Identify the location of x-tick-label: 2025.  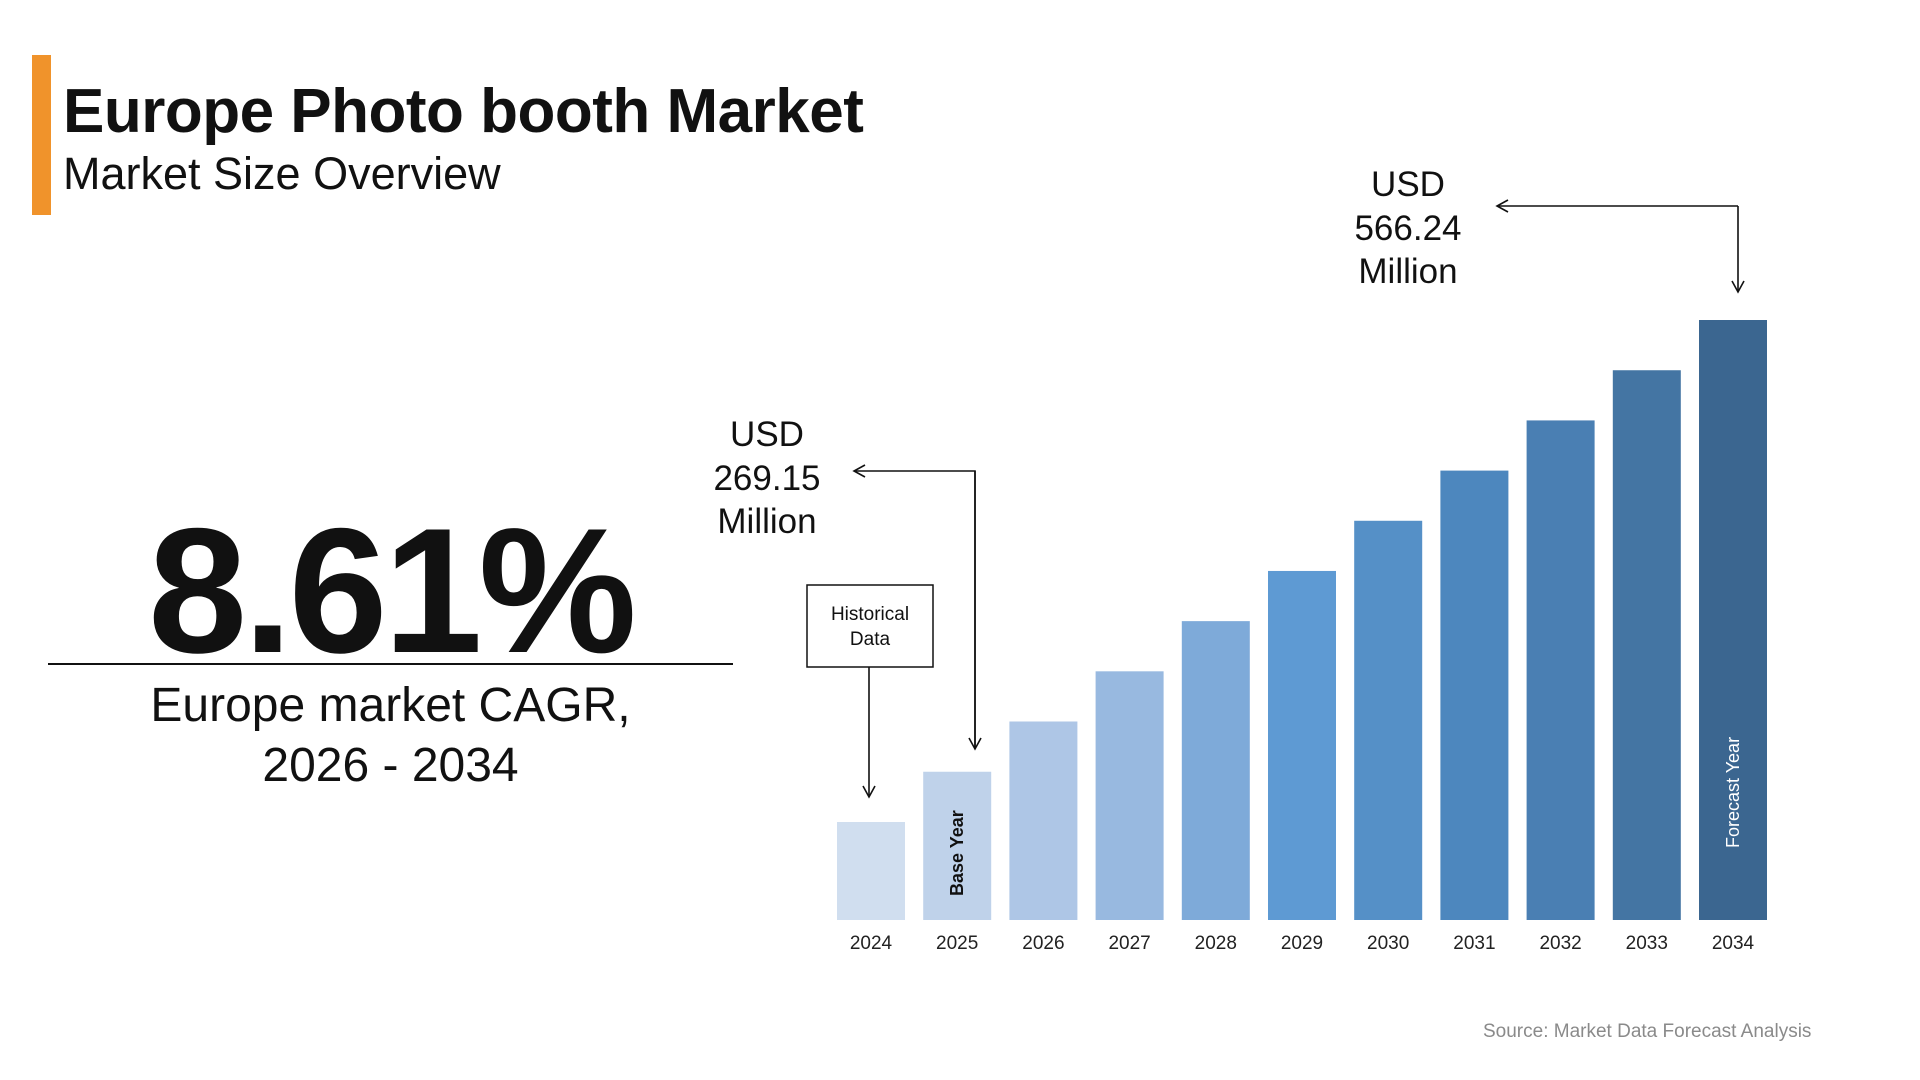
(957, 943).